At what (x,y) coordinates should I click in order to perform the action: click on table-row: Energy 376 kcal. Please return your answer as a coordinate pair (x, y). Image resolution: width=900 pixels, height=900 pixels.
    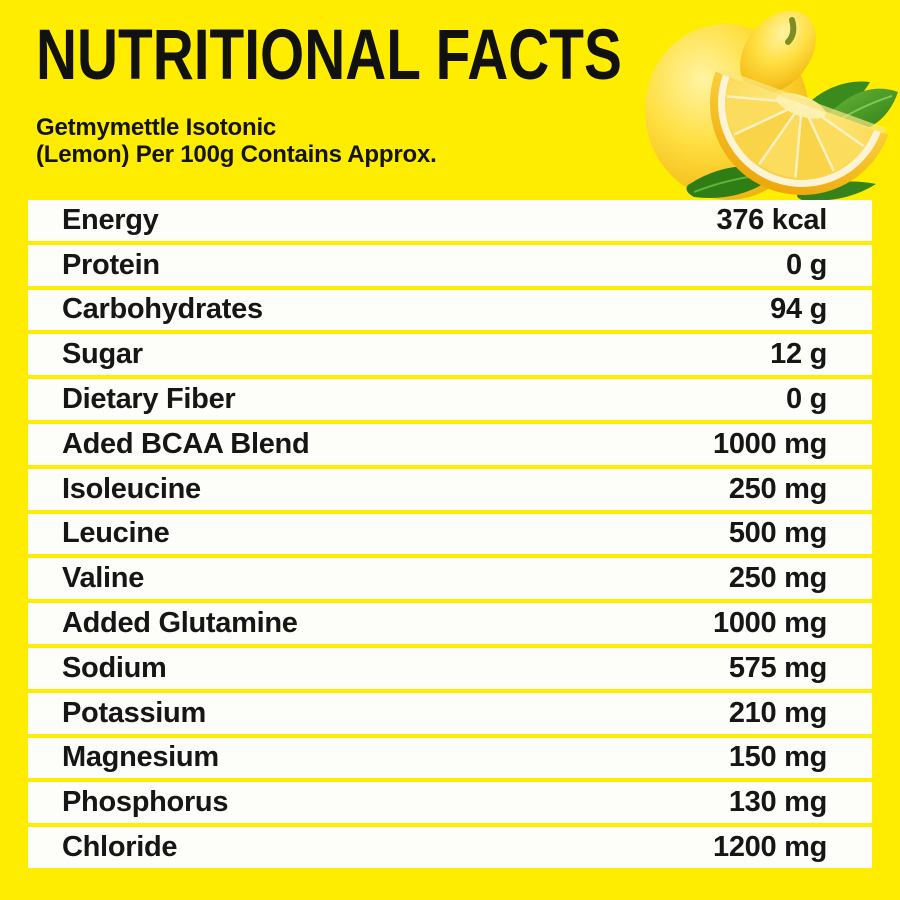
    Looking at the image, I should click on (450, 220).